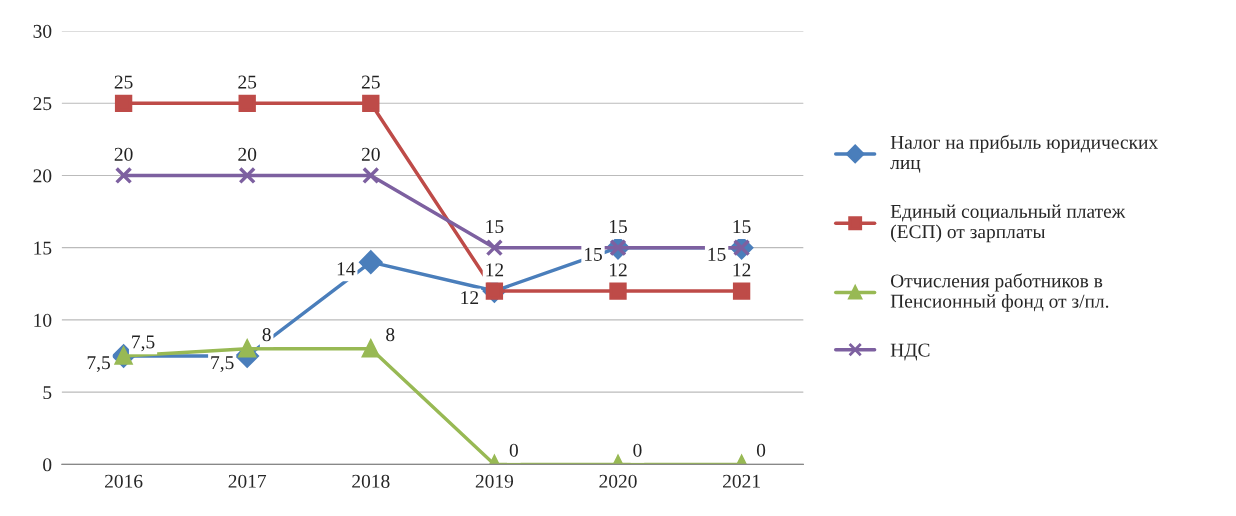 Image resolution: width=1236 pixels, height=516 pixels. I want to click on x-tick-label: 2016, so click(124, 481).